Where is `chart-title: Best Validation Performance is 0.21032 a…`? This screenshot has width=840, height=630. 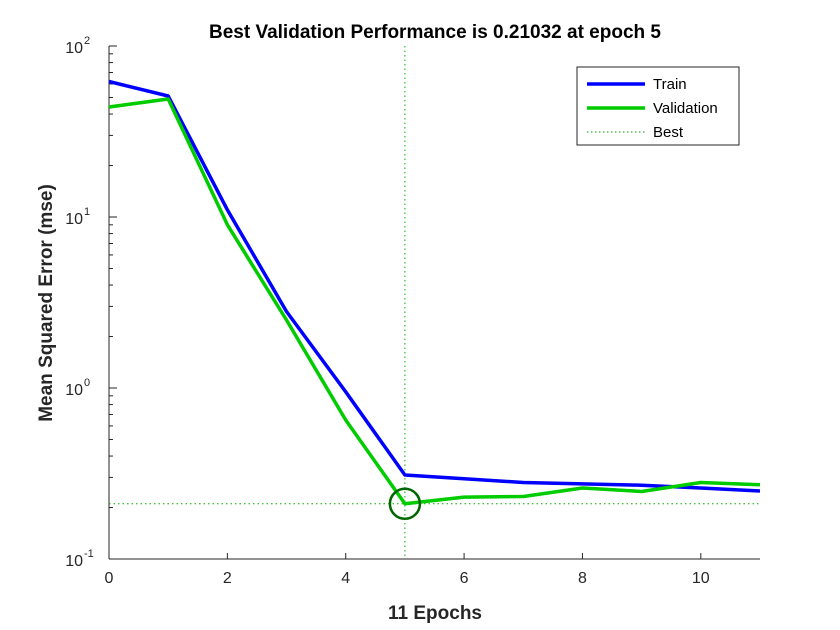 chart-title: Best Validation Performance is 0.21032 a… is located at coordinates (435, 32).